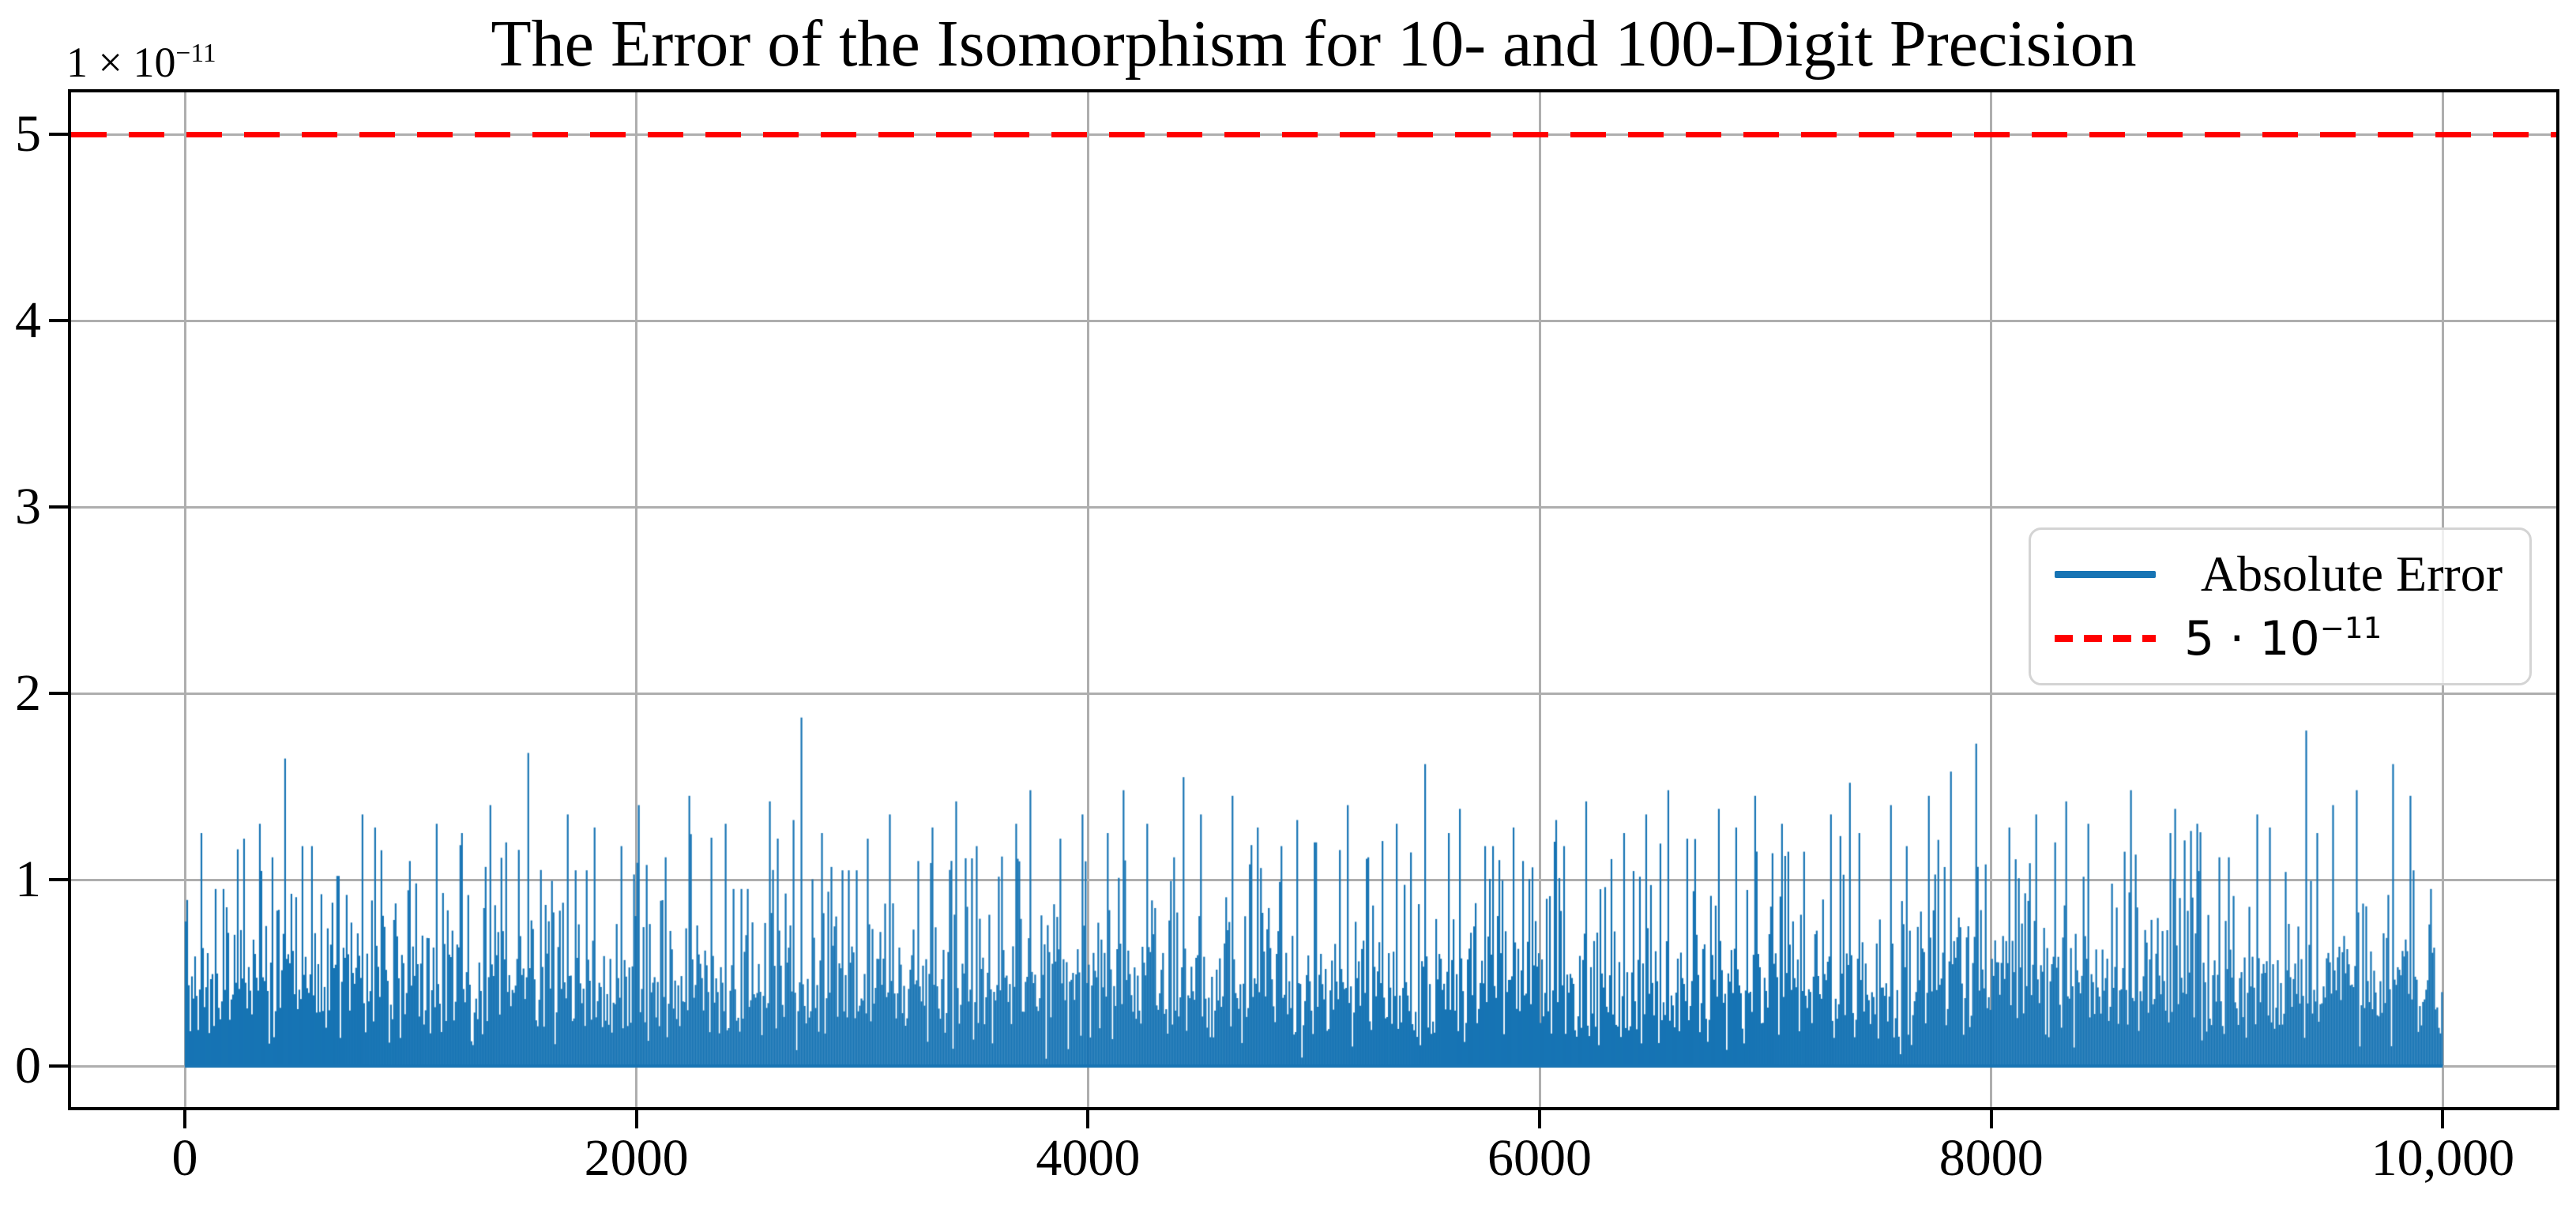 The image size is (2576, 1205). I want to click on legend: Absolute Error 5 · 10−11, so click(2280, 606).